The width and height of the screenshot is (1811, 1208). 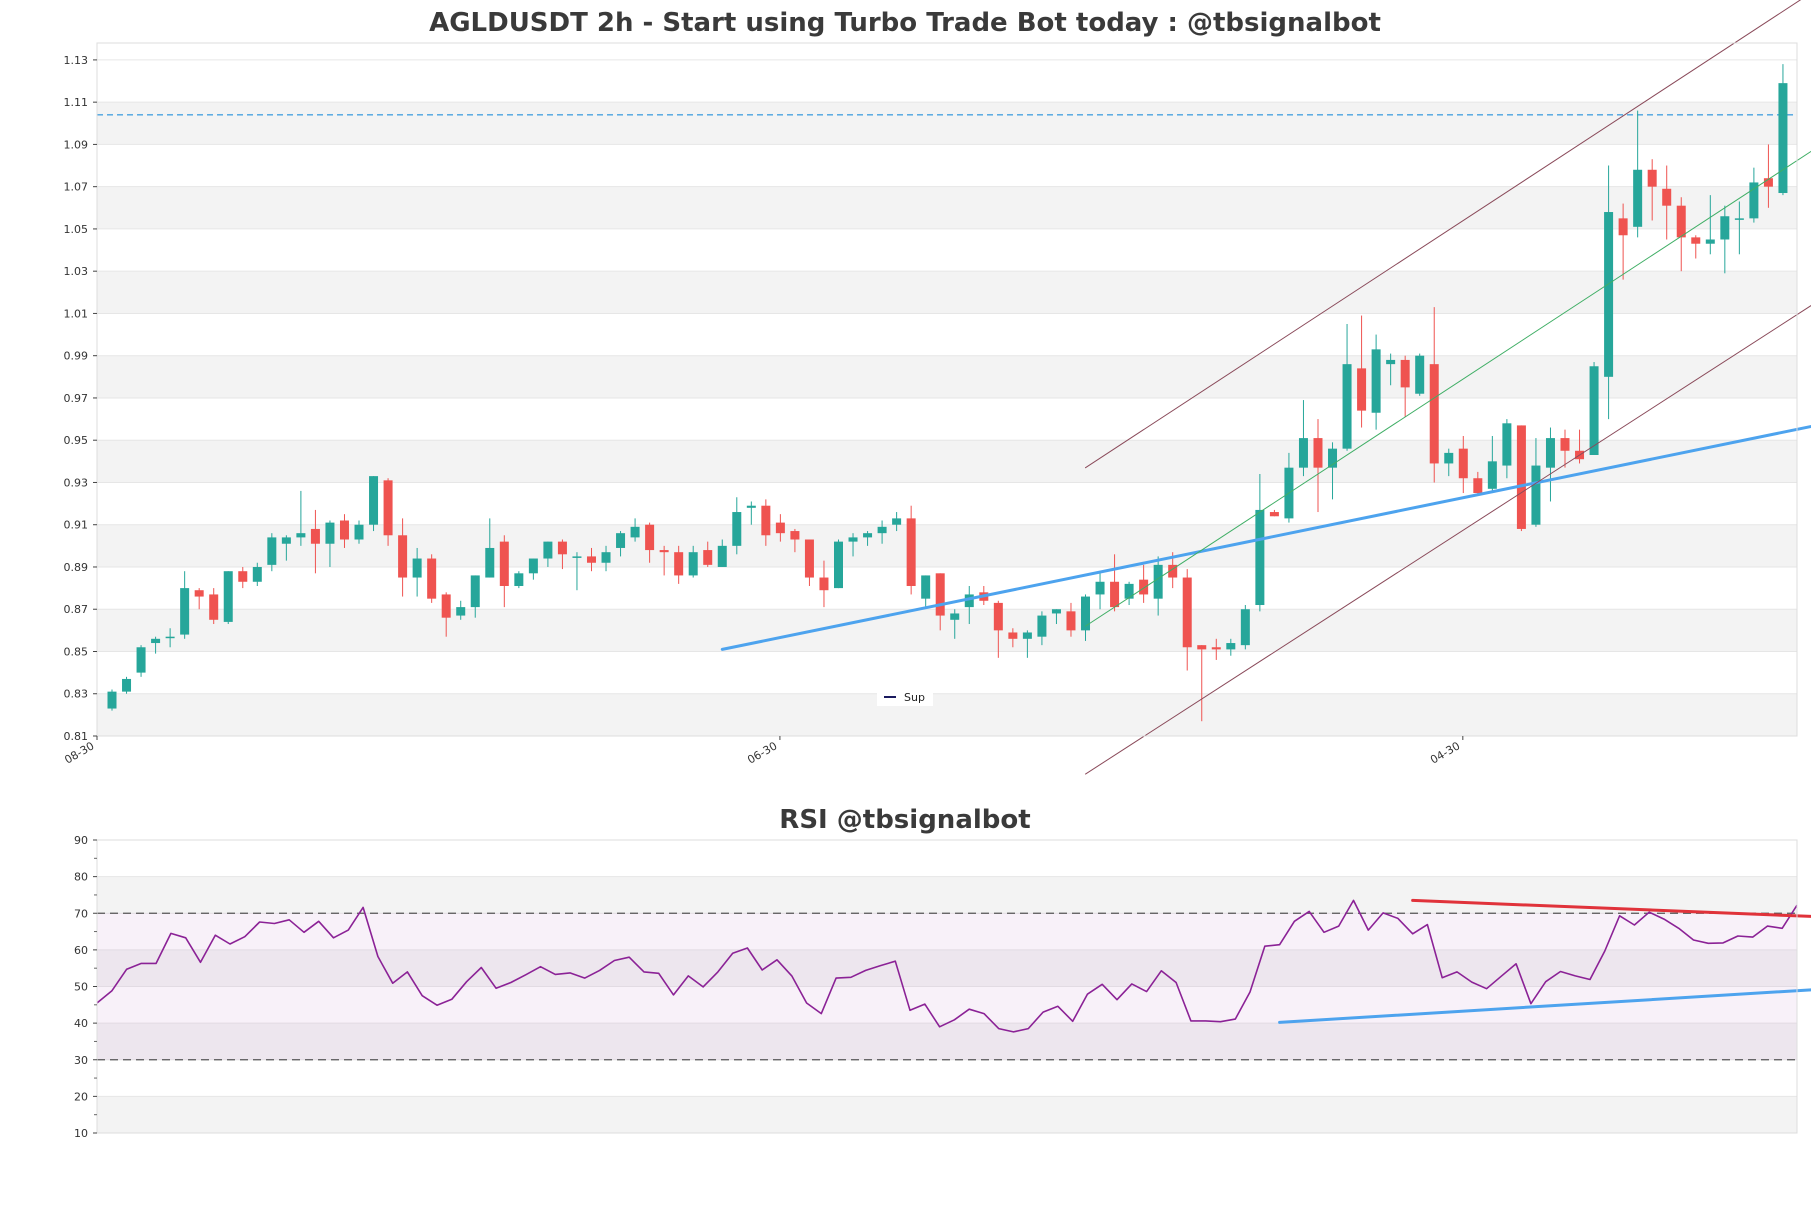 I want to click on rsi-threshold-lines, so click(x=947, y=986).